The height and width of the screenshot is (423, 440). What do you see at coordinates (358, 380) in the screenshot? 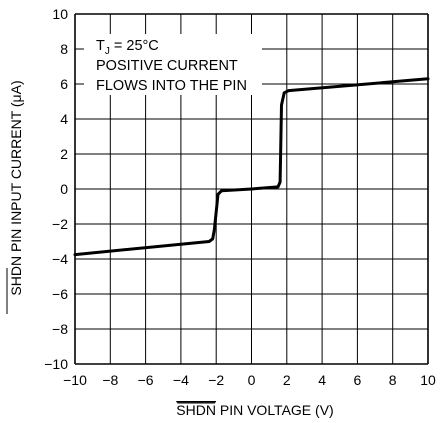
I see `x-tick-label: 6` at bounding box center [358, 380].